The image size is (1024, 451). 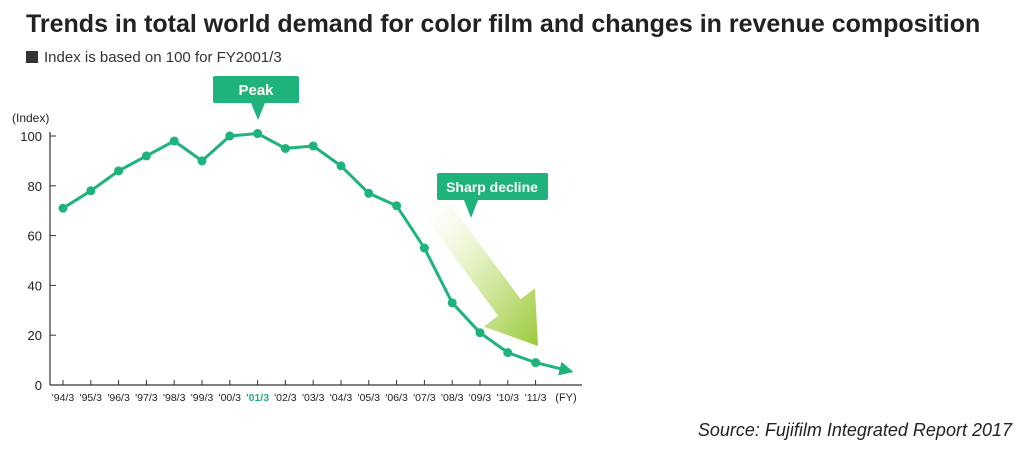 What do you see at coordinates (35, 186) in the screenshot?
I see `y-tick-label: 80` at bounding box center [35, 186].